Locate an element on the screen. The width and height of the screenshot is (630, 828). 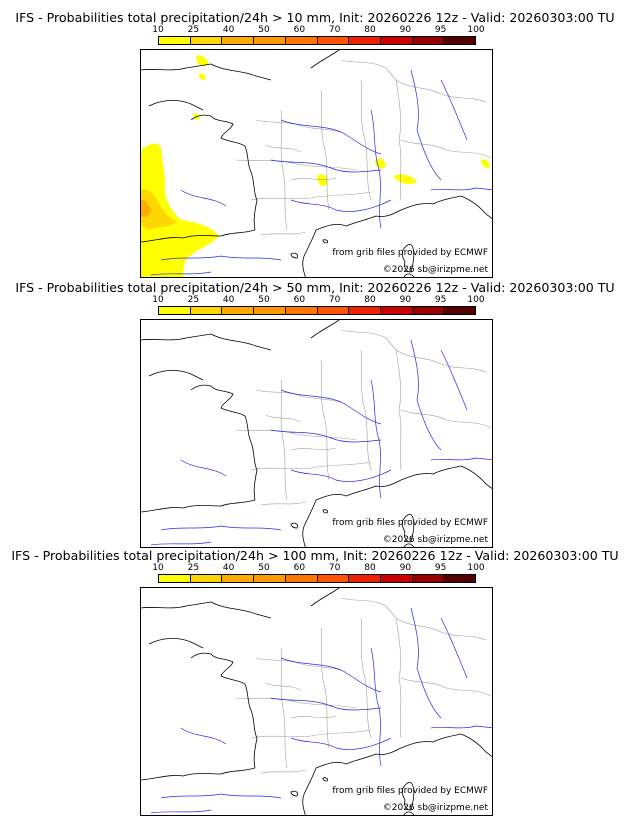
sardinia-outline is located at coordinates (409, 545).